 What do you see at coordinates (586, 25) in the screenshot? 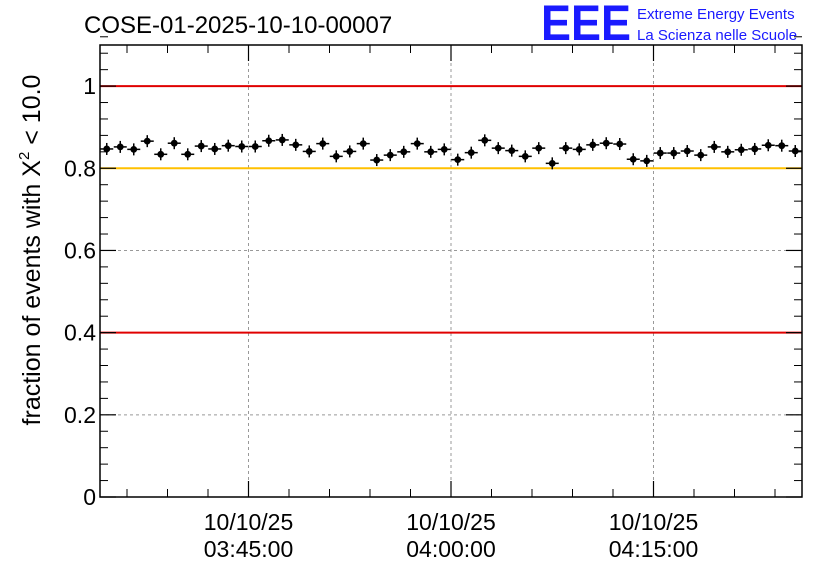
I see `eee-logo-mark: EEE` at bounding box center [586, 25].